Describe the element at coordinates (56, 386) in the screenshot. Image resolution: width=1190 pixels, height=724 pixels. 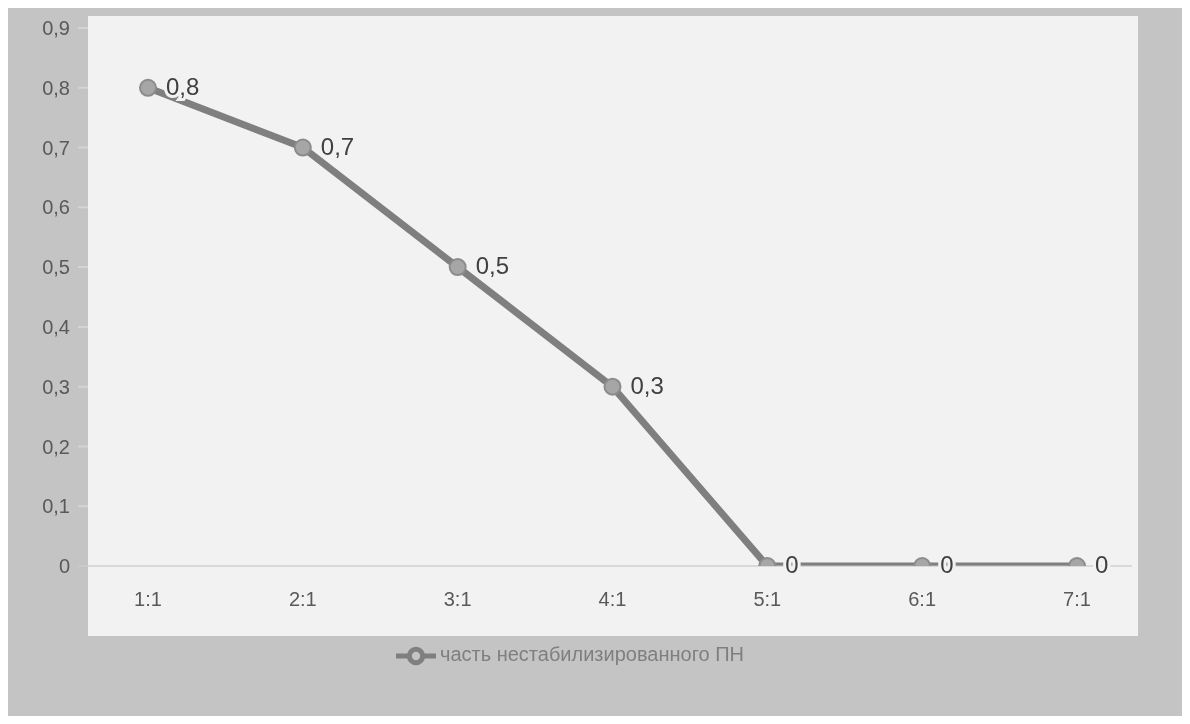
I see `y-tick-label: 0,3` at that location.